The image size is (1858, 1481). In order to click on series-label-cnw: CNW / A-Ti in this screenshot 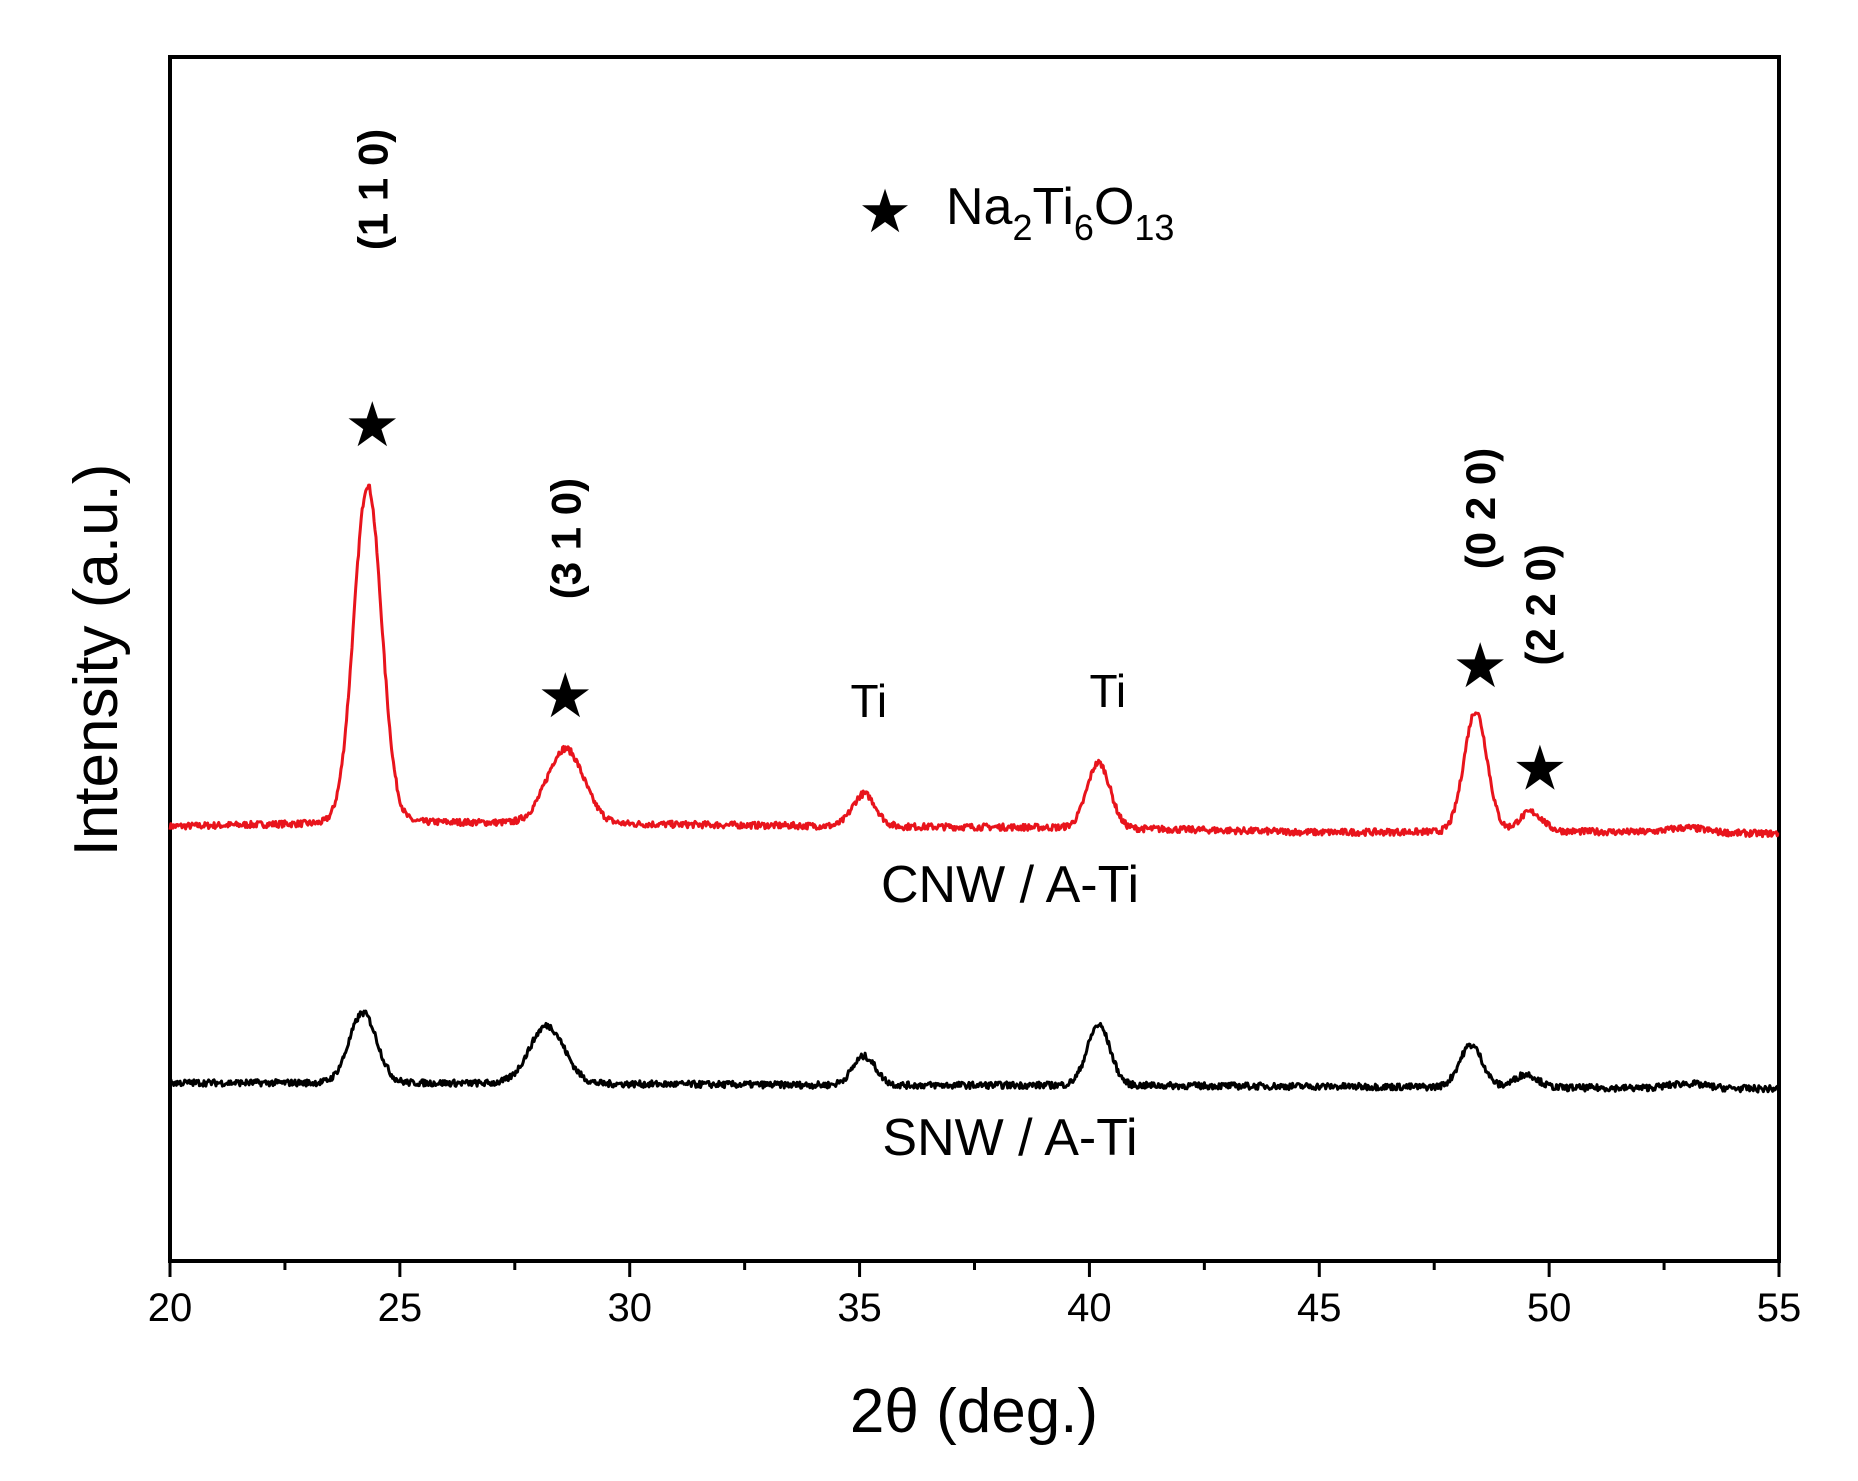, I will do `click(1010, 885)`.